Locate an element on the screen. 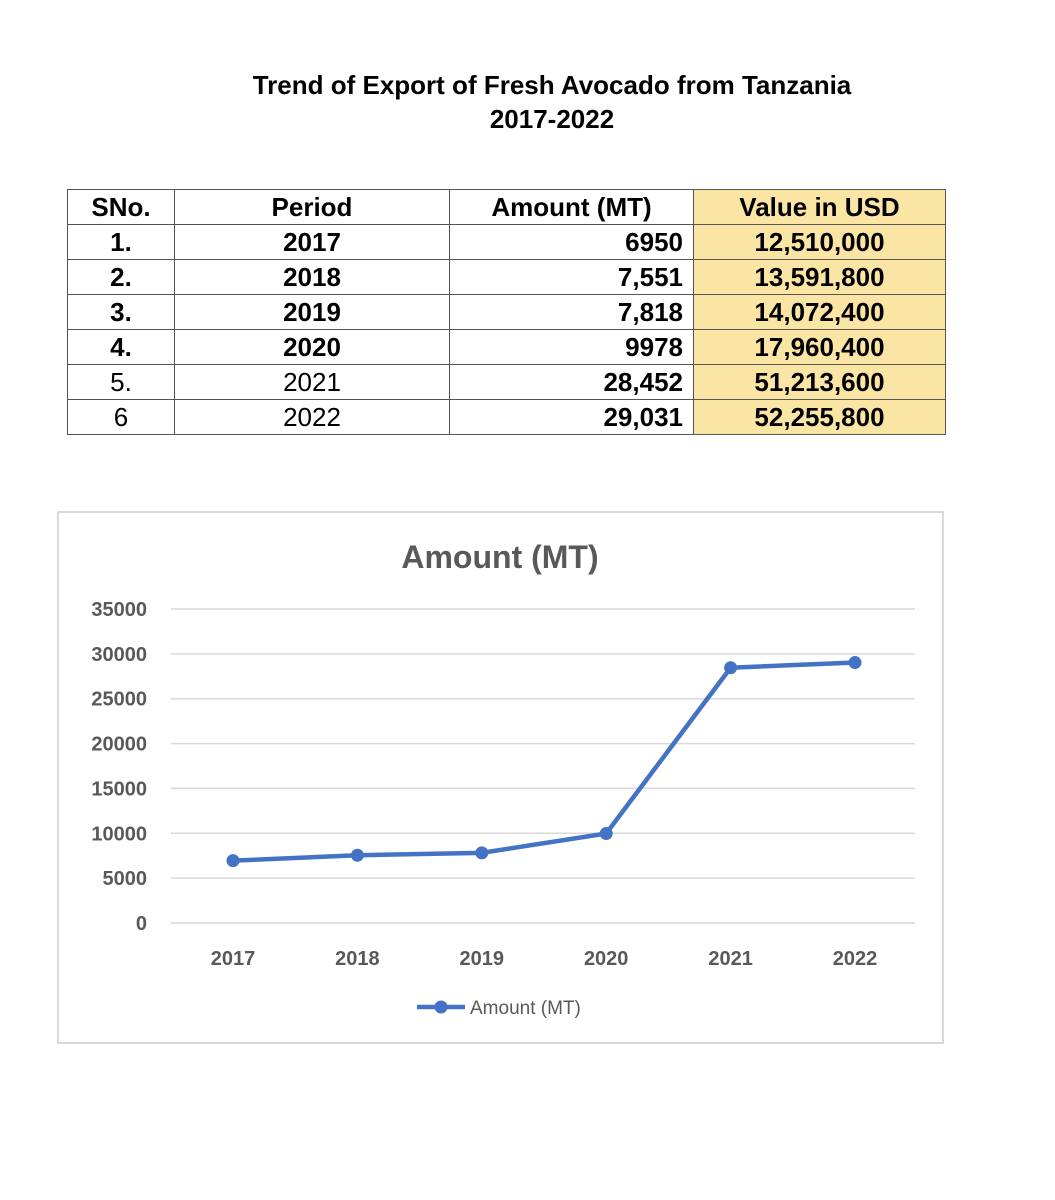 Image resolution: width=1055 pixels, height=1200 pixels. cell-period: 2019 is located at coordinates (312, 312).